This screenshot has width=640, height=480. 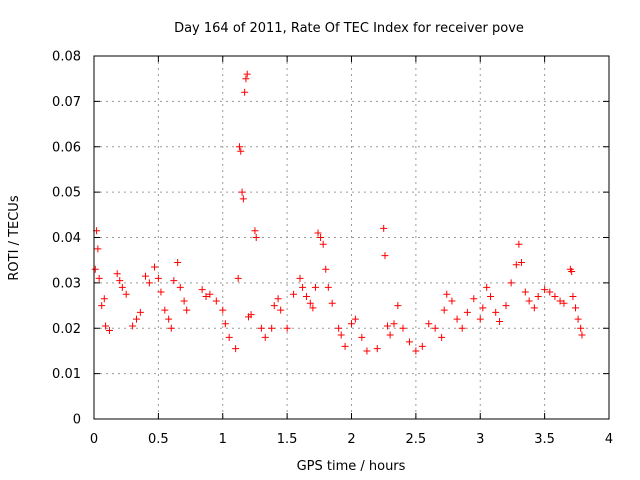 I want to click on x-tick-label: 3.5, so click(x=544, y=439).